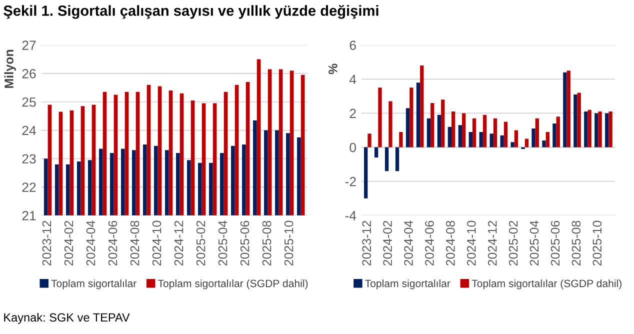 The width and height of the screenshot is (634, 334). I want to click on y-tick-label: 23, so click(29, 159).